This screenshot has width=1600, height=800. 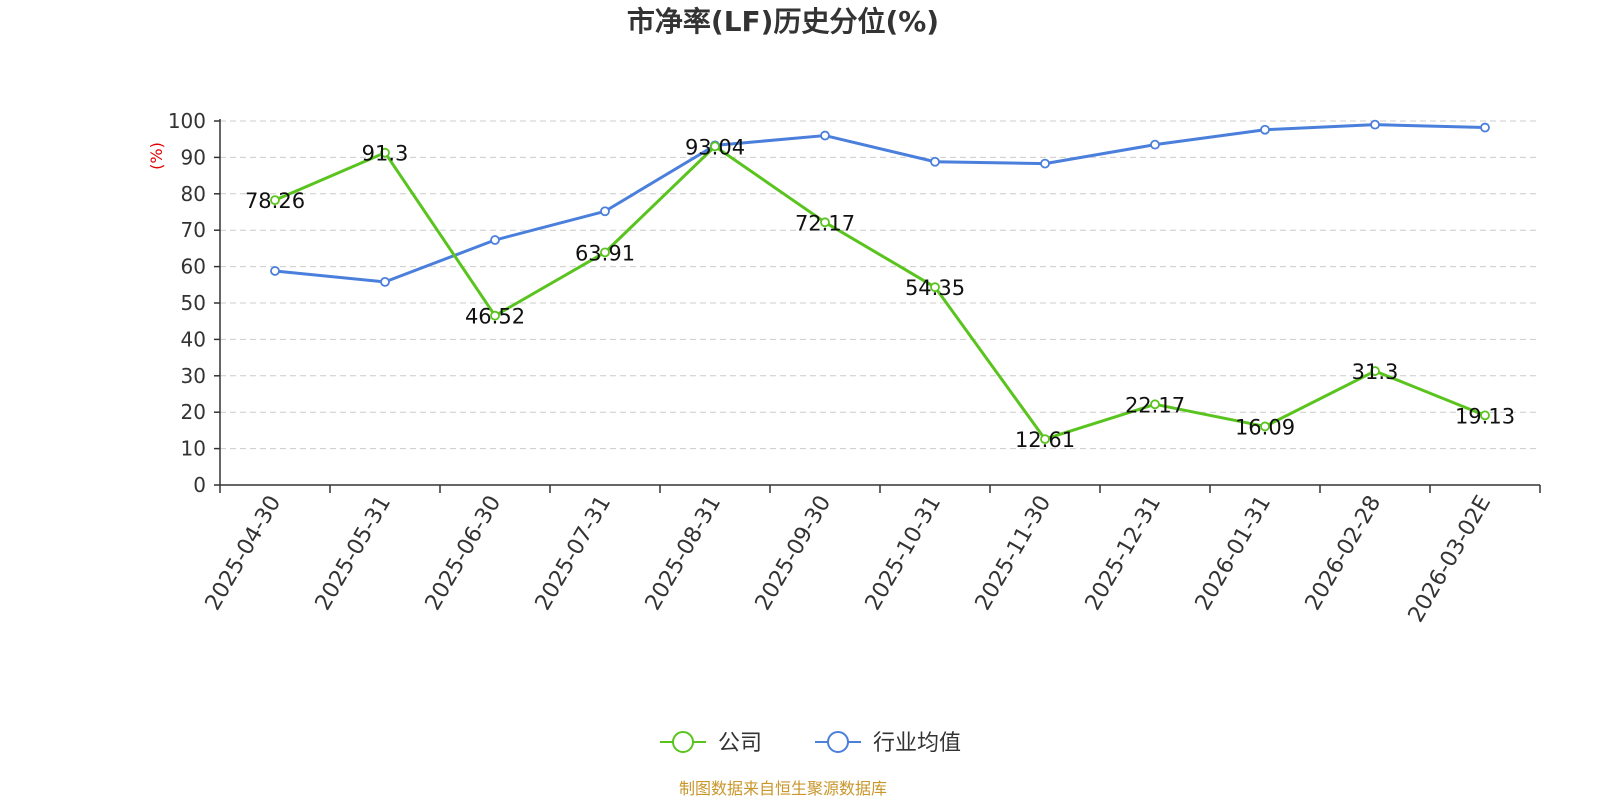 I want to click on y-tick-label: 20, so click(x=193, y=412).